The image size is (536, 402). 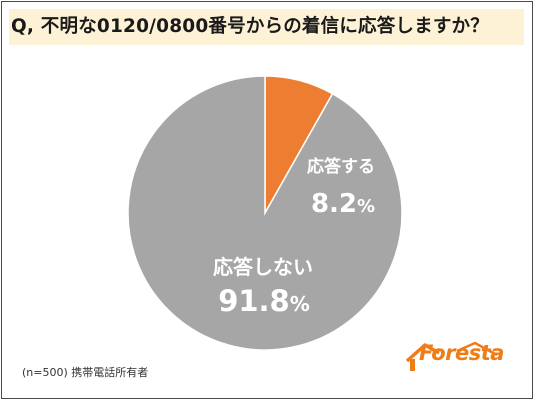 What do you see at coordinates (334, 204) in the screenshot?
I see `slice-value-respond-number: 8.2` at bounding box center [334, 204].